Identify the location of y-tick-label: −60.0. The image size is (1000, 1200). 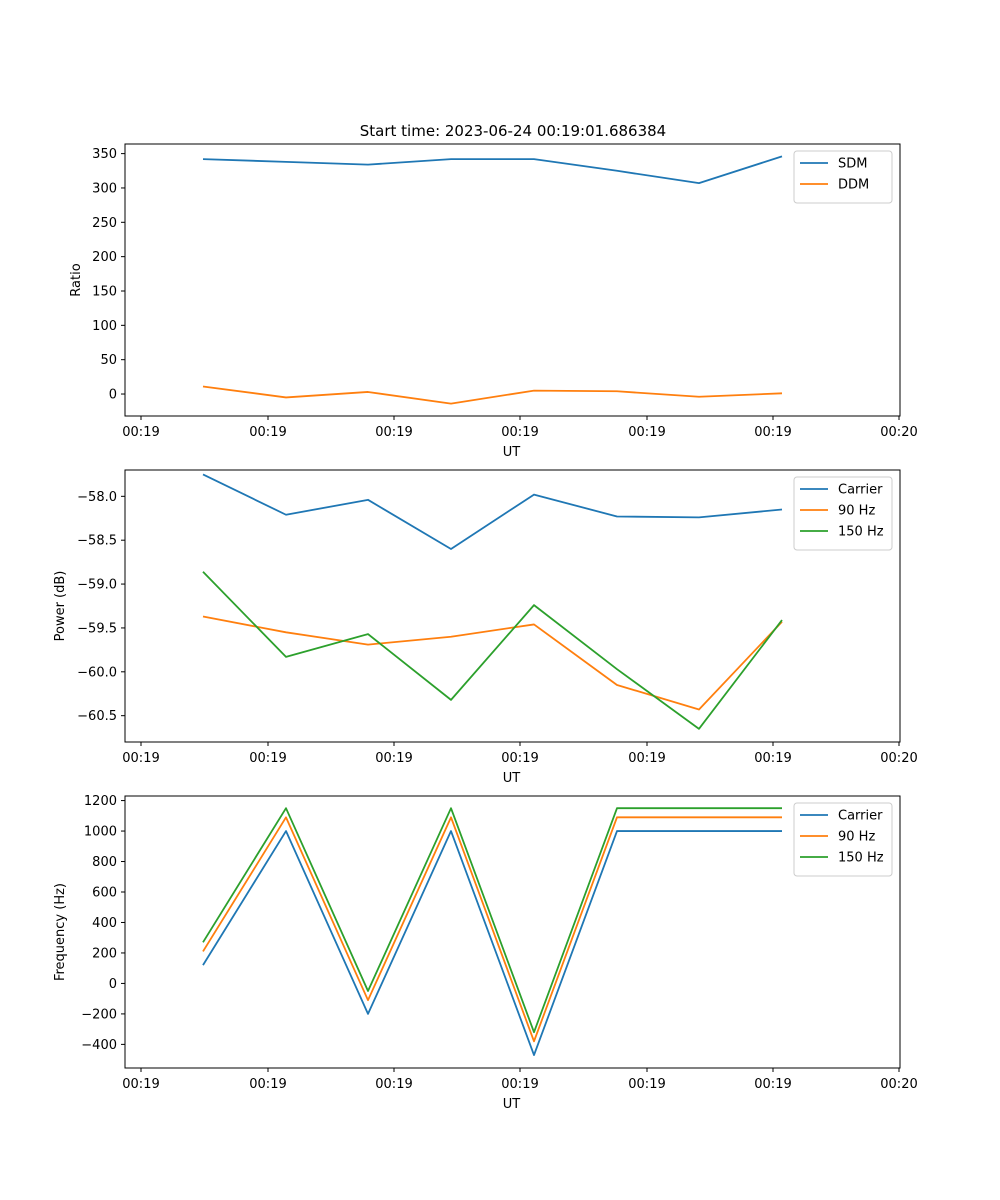
(97, 672).